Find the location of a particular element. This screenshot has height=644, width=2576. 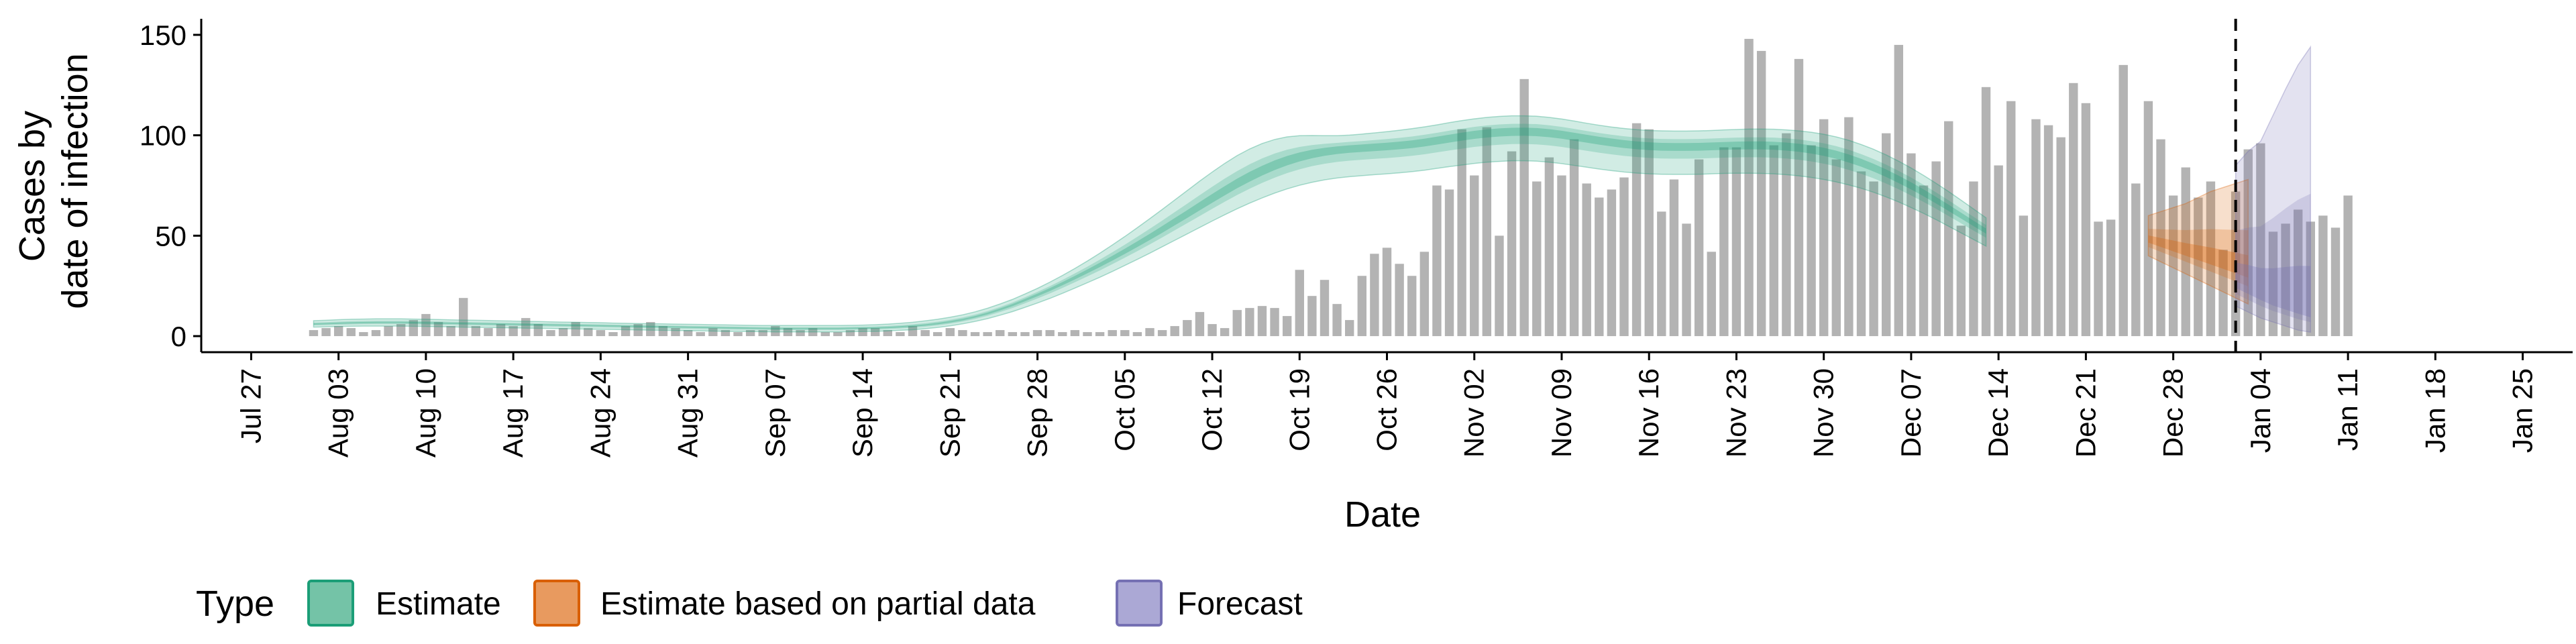

y-axis-title: Cases by date of infection is located at coordinates (53, 181).